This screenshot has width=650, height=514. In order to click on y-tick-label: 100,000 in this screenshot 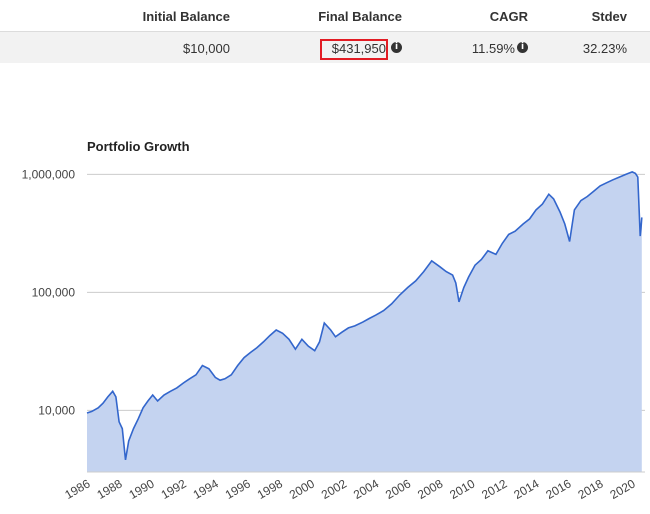, I will do `click(54, 292)`.